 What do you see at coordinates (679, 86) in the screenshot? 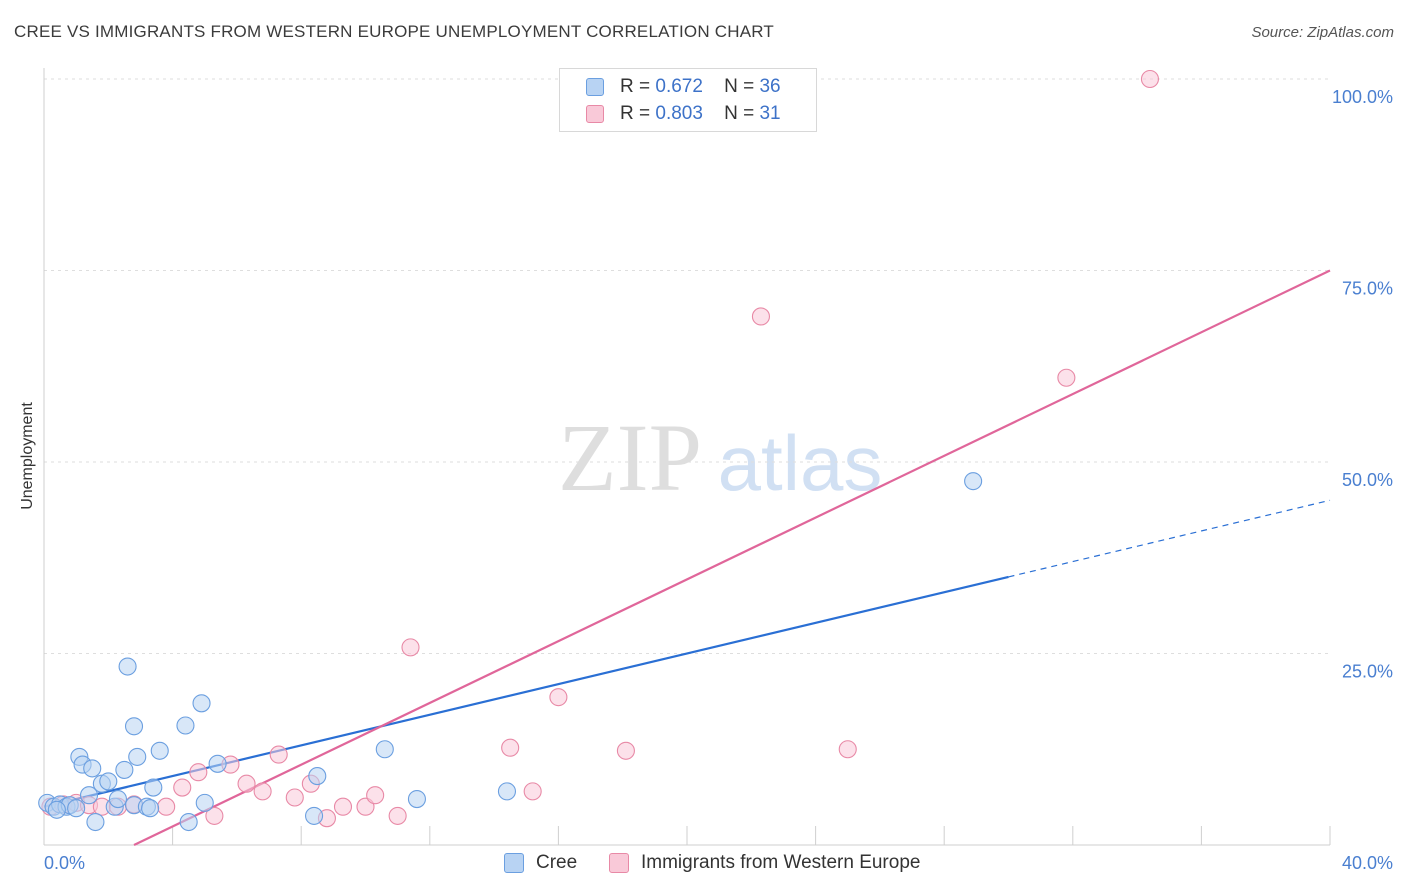
I see `legend-r-value-cree: 0.672` at bounding box center [679, 86].